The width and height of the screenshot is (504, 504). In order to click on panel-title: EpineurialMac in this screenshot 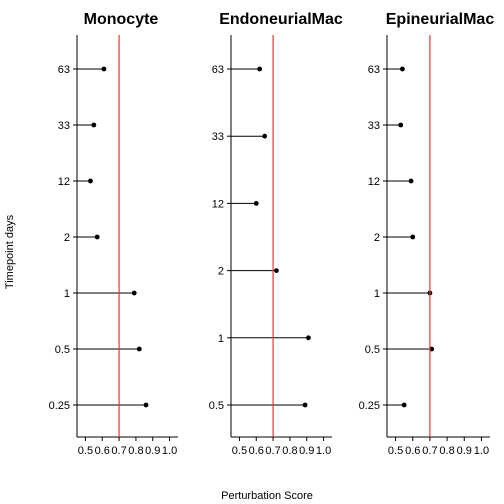, I will do `click(440, 19)`.